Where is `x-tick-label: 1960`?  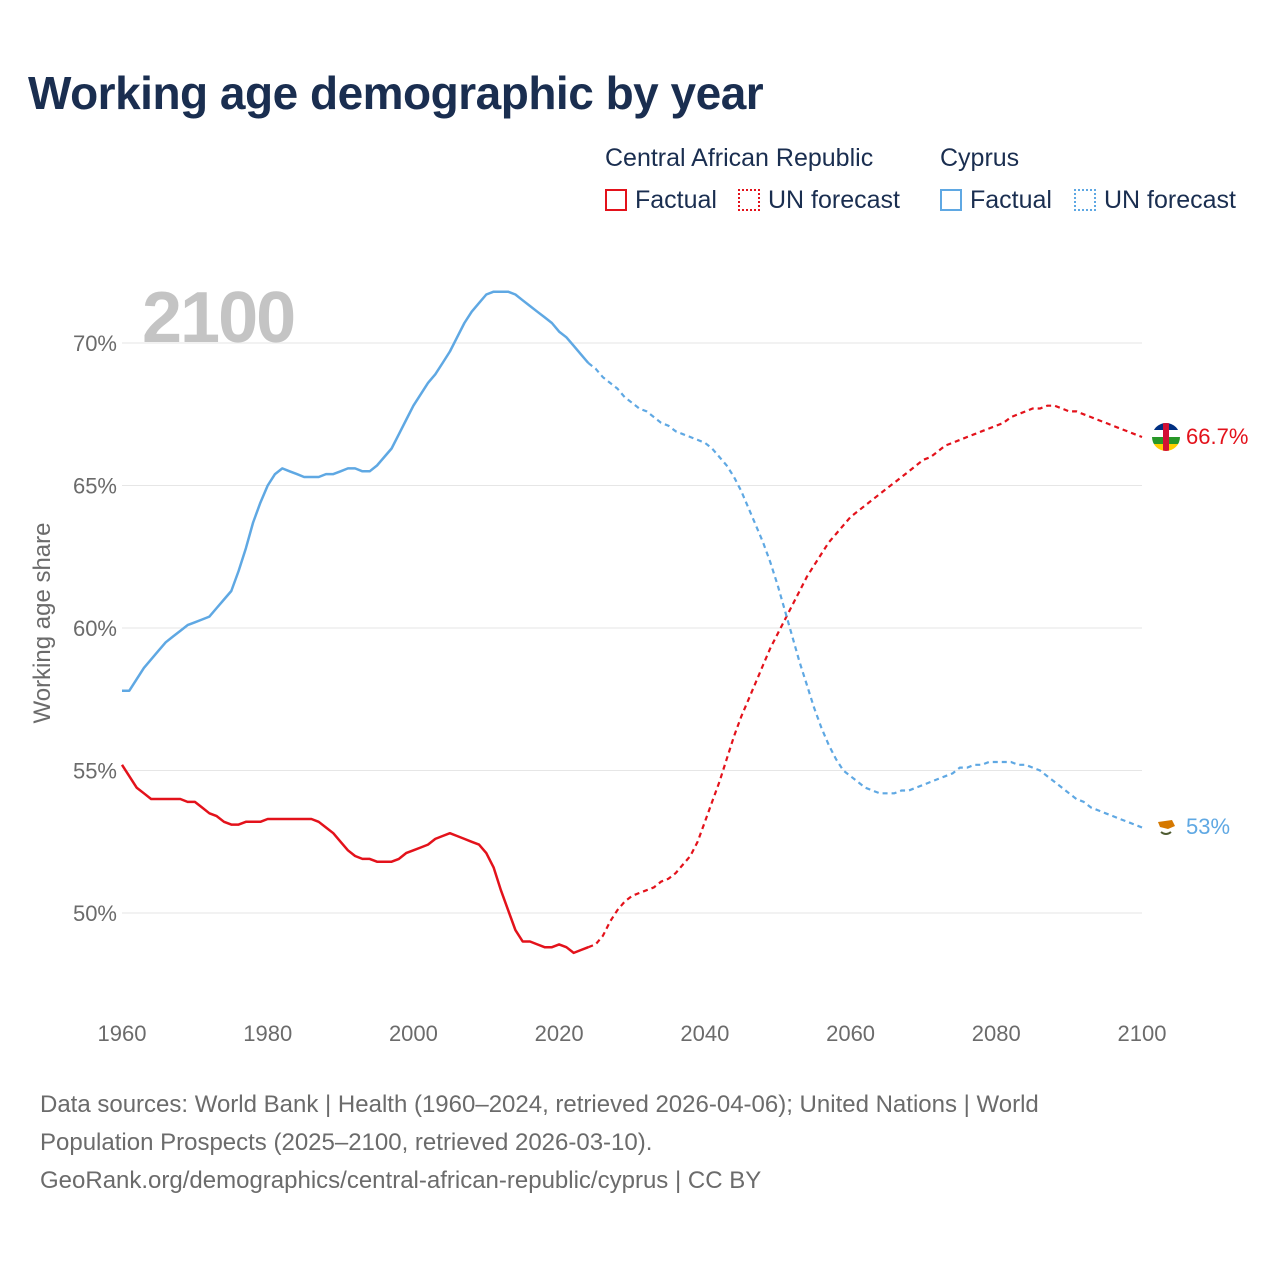 x-tick-label: 1960 is located at coordinates (122, 1033).